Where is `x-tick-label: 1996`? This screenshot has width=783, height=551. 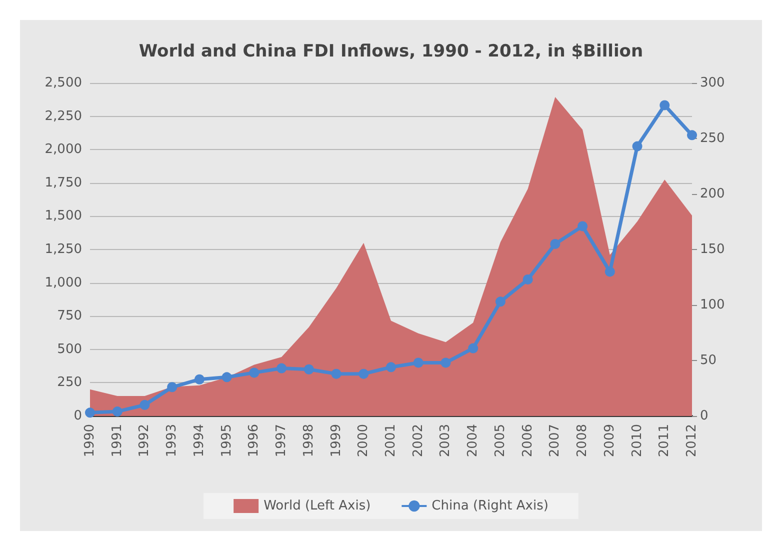 x-tick-label: 1996 is located at coordinates (254, 441).